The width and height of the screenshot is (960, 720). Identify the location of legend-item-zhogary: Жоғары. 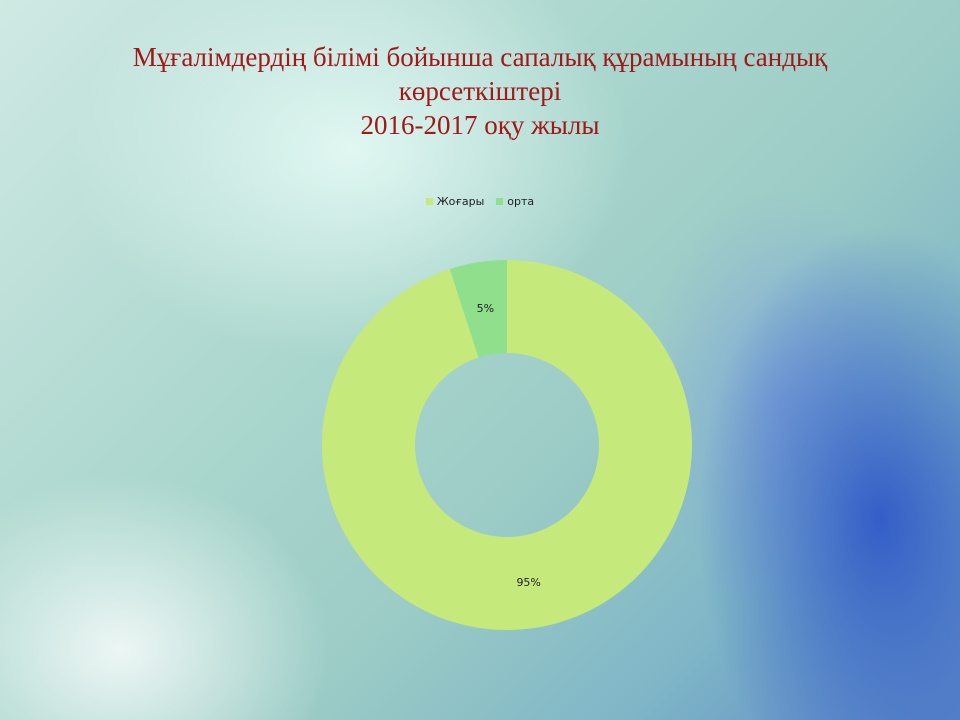
(455, 201).